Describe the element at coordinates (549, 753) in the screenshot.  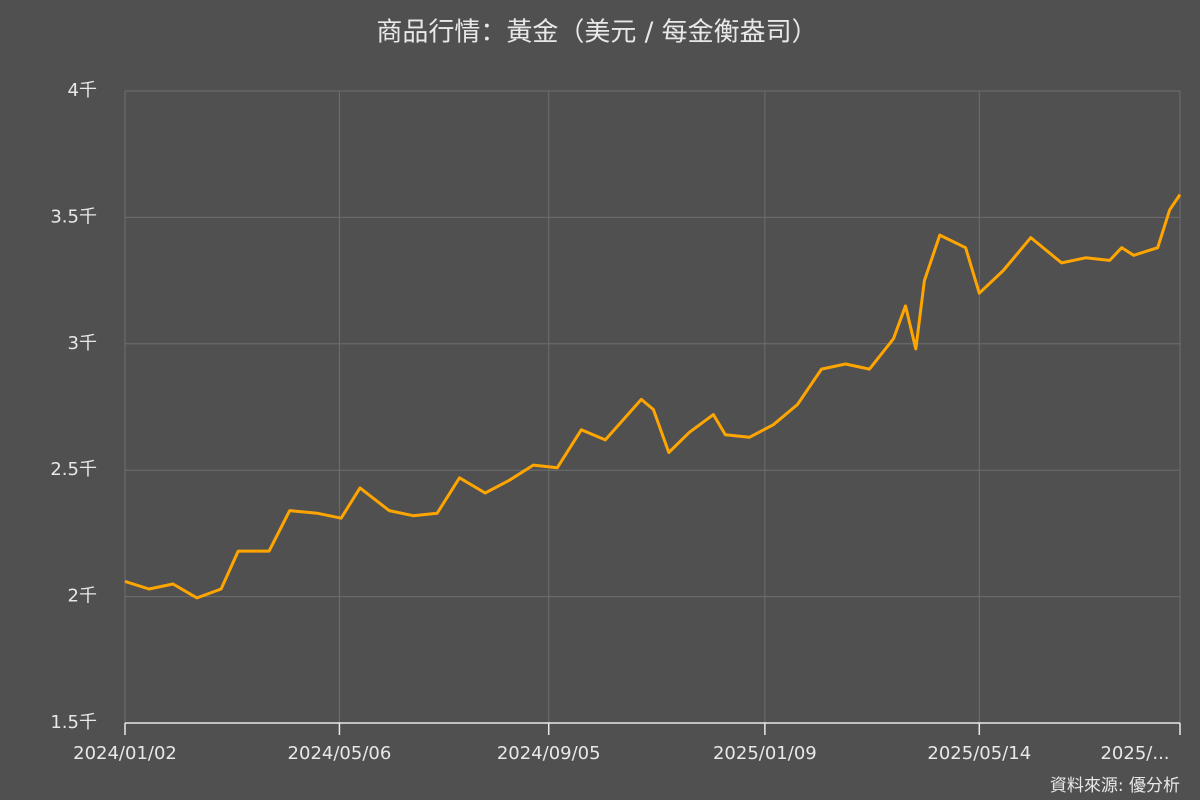
I see `x-tick-label: 2024/09/05` at that location.